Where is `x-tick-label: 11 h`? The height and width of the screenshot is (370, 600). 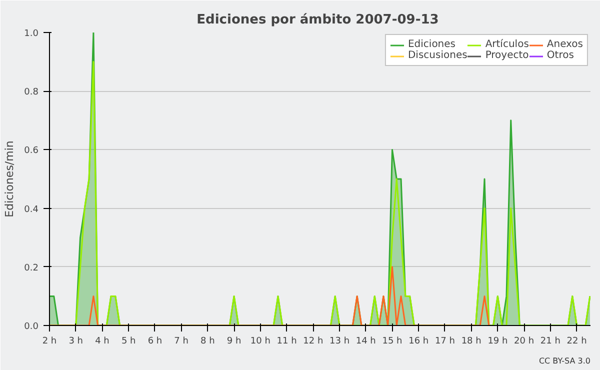 x-tick-label: 11 h is located at coordinates (286, 341).